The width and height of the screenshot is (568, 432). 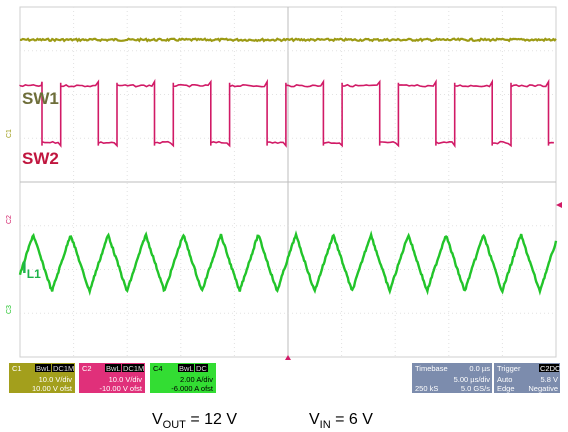 I want to click on svg-text: Trigger, so click(x=509, y=368).